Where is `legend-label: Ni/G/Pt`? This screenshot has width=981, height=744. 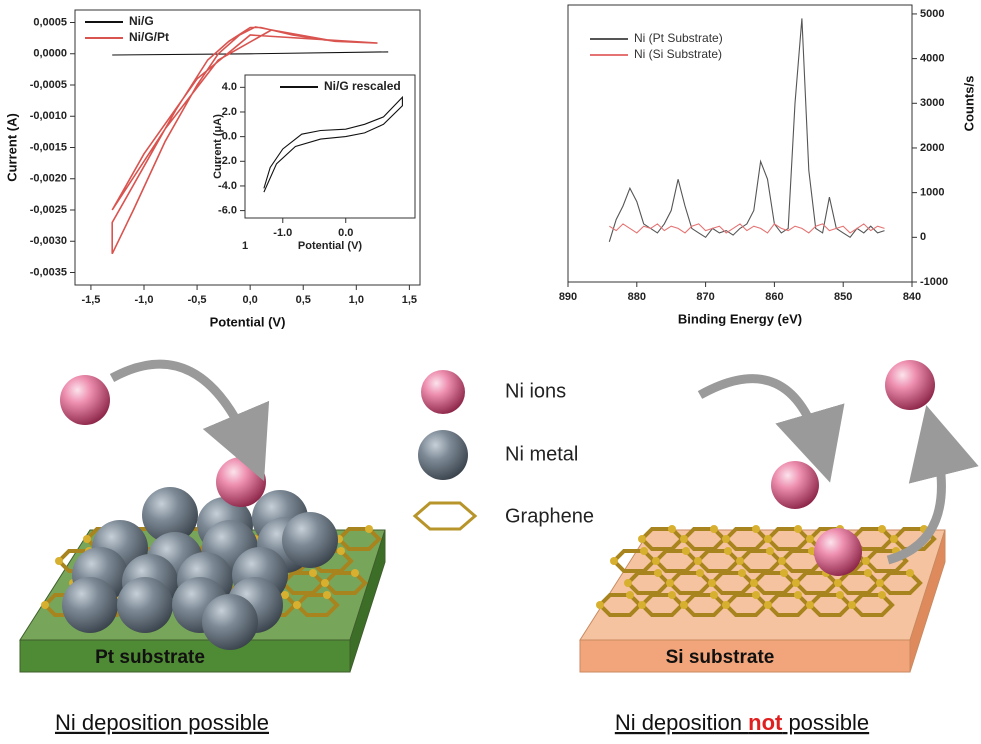 legend-label: Ni/G/Pt is located at coordinates (149, 37).